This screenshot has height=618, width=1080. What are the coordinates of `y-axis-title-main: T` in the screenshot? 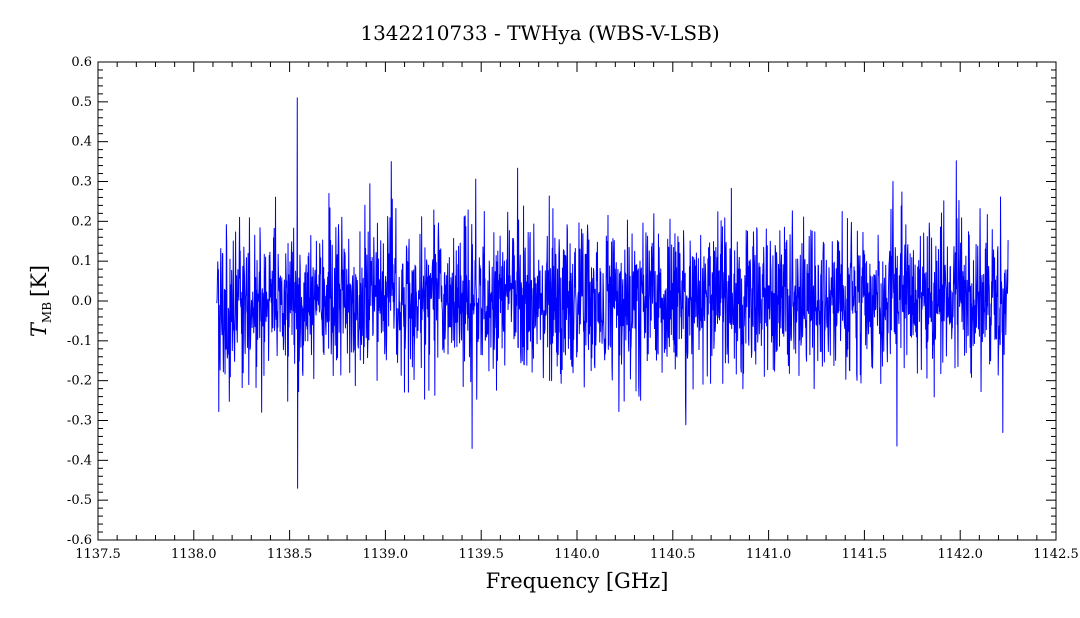 It's located at (39, 329).